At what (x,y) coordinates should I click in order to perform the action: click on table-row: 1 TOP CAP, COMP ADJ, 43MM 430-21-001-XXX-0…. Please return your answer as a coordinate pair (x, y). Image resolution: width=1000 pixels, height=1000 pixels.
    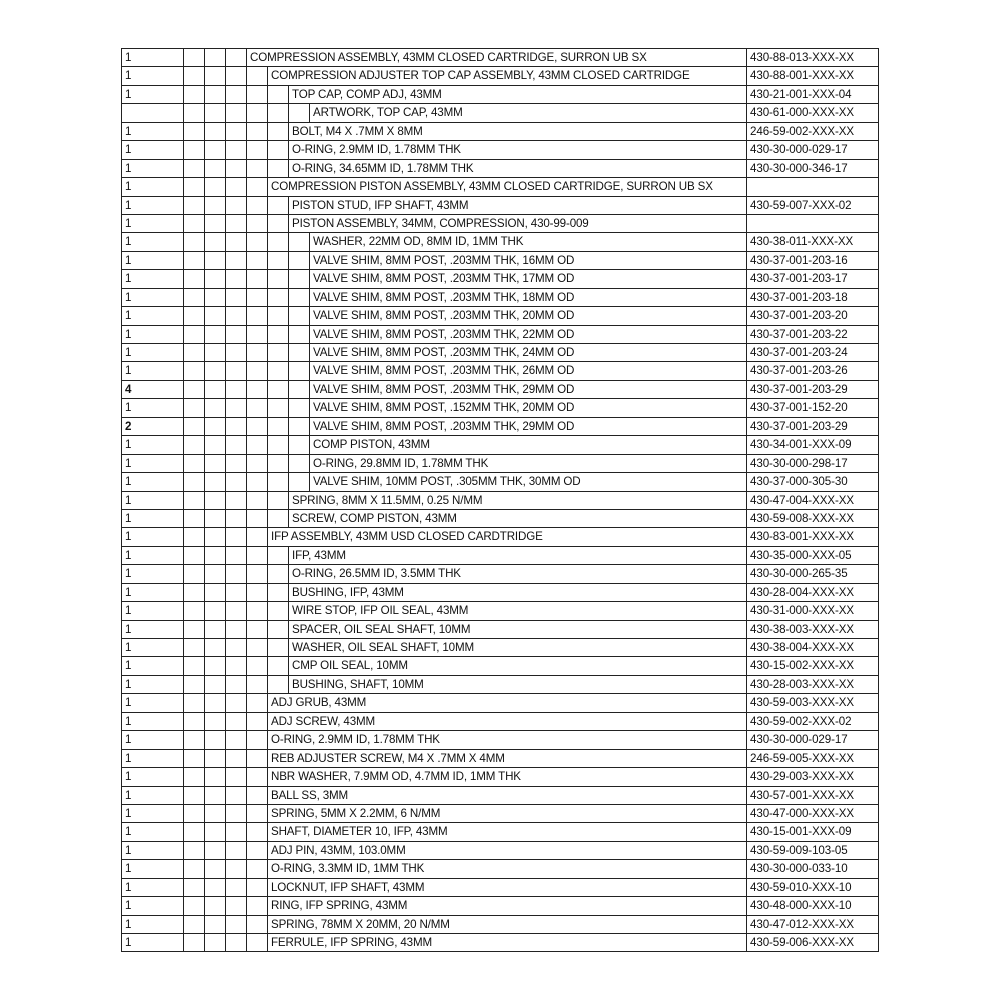
    Looking at the image, I should click on (500, 95).